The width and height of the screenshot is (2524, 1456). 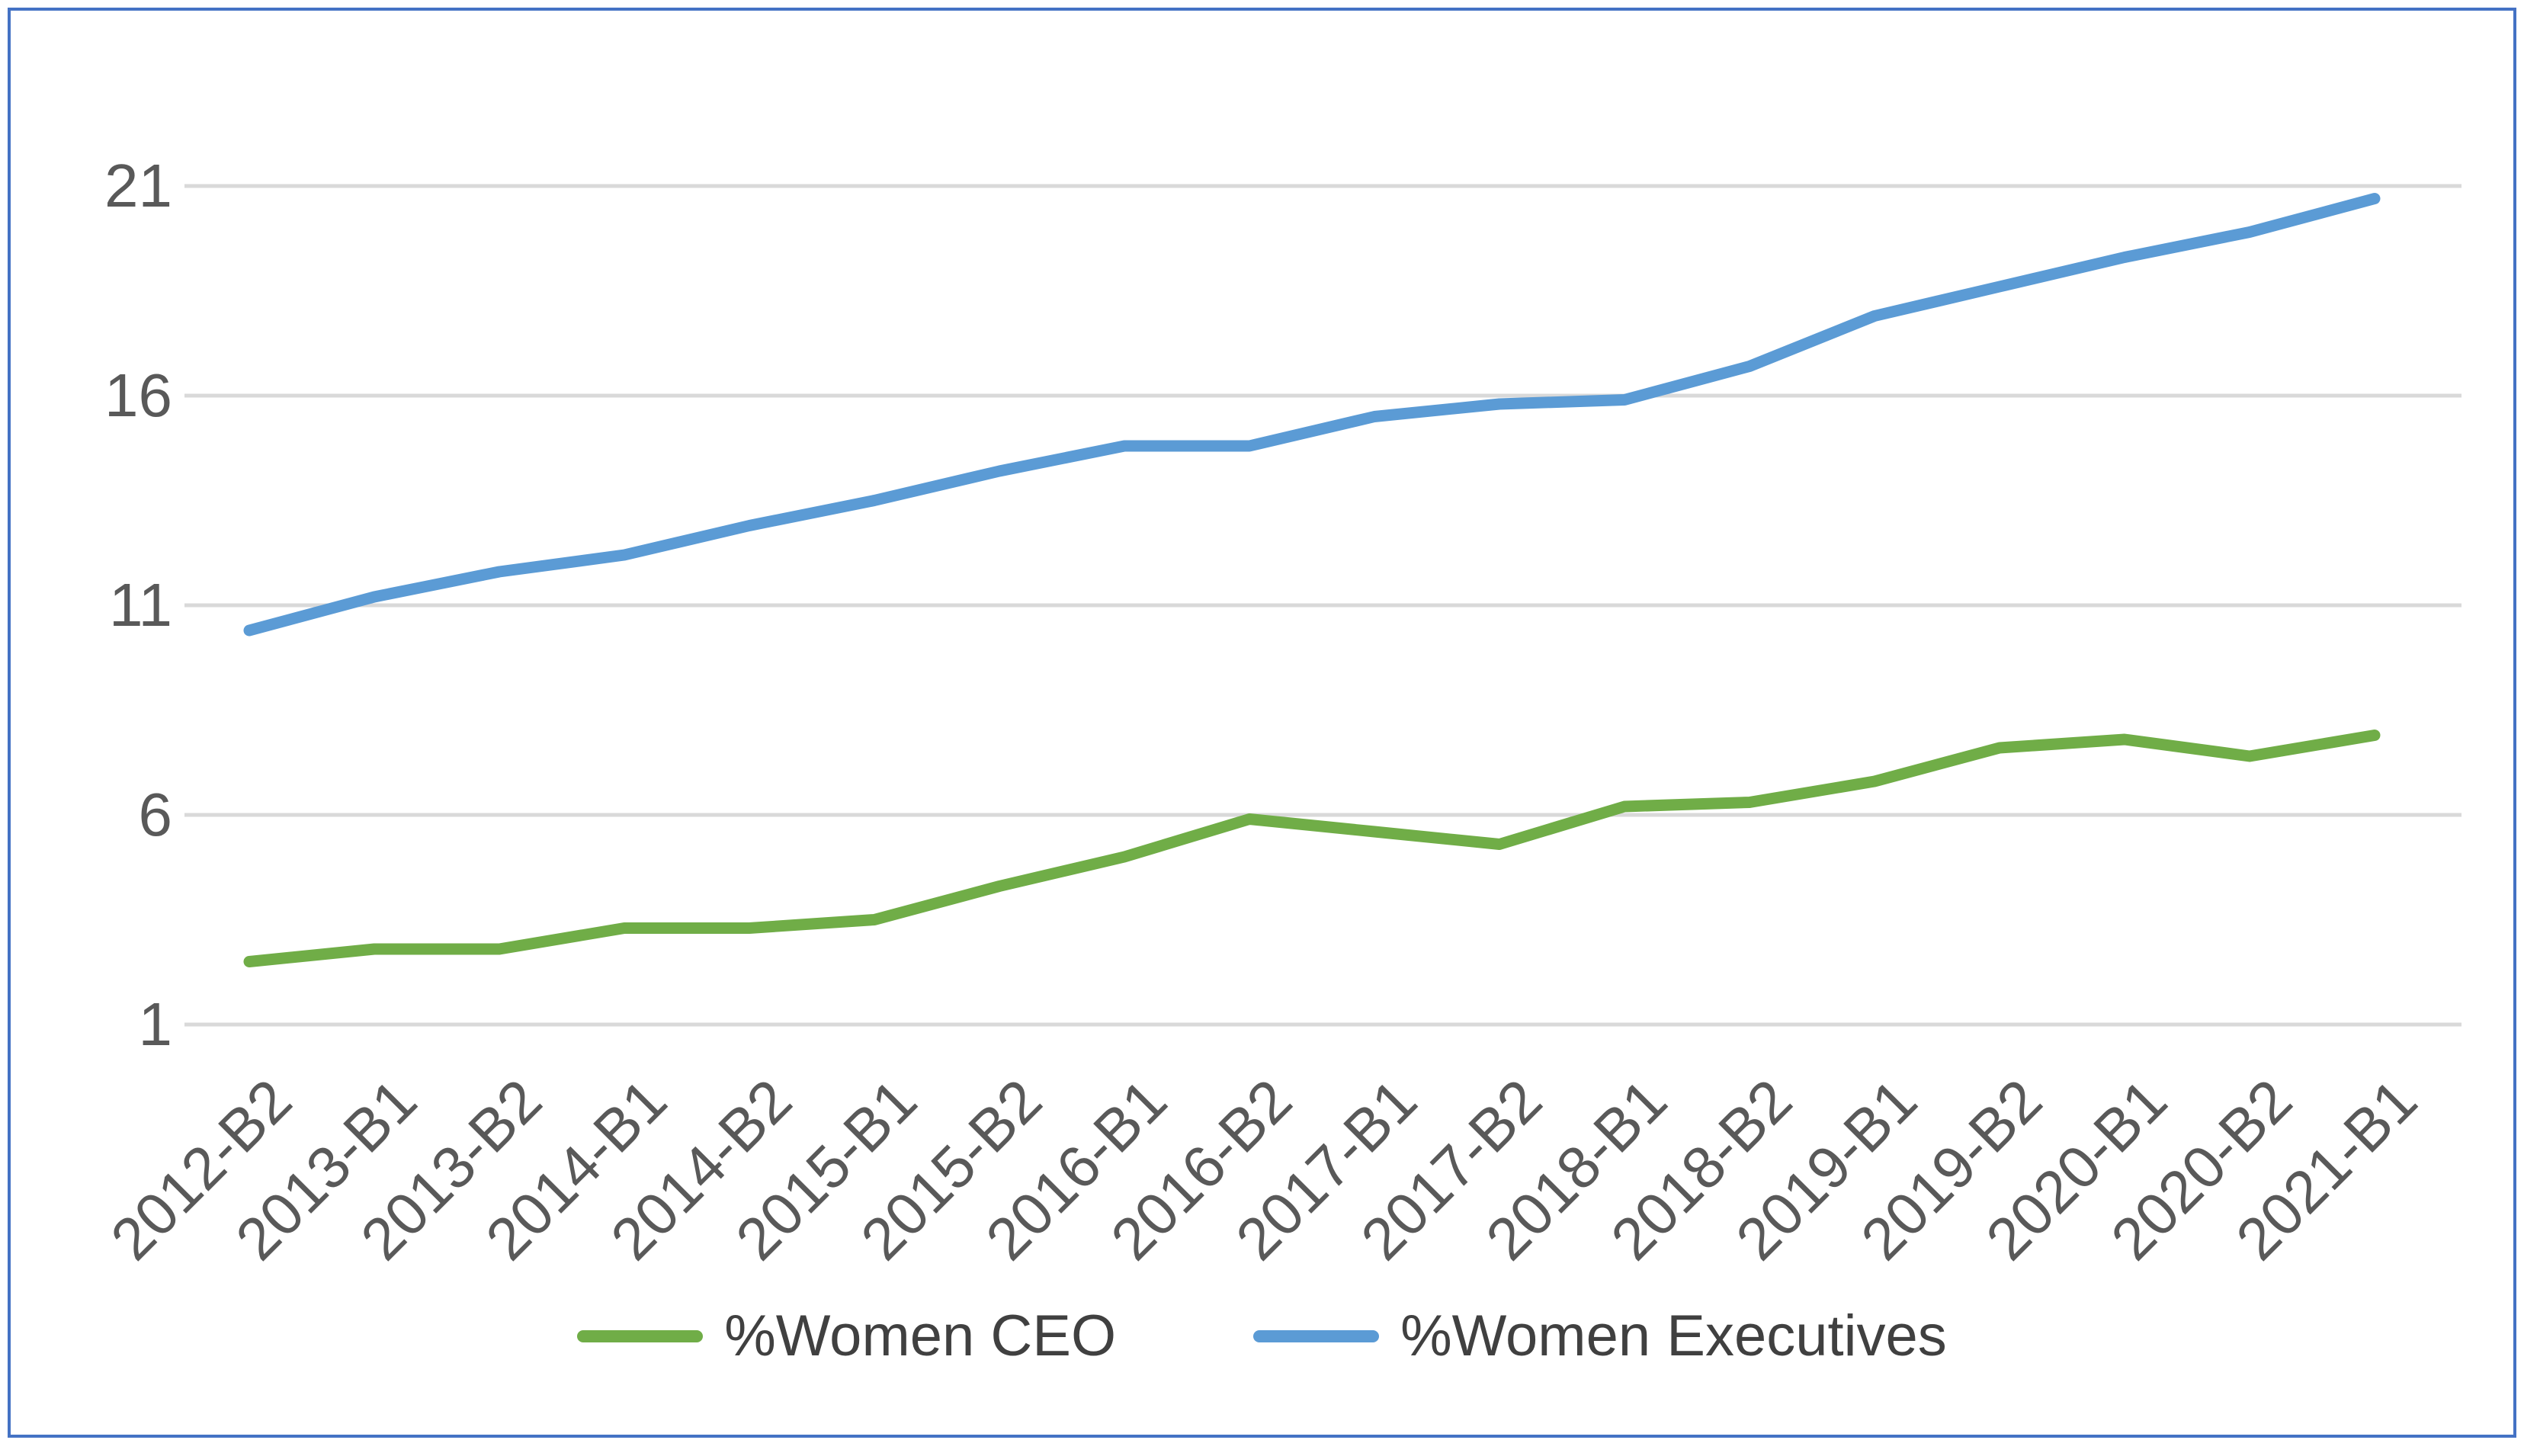 What do you see at coordinates (1312, 849) in the screenshot?
I see `series-line--women-ceo` at bounding box center [1312, 849].